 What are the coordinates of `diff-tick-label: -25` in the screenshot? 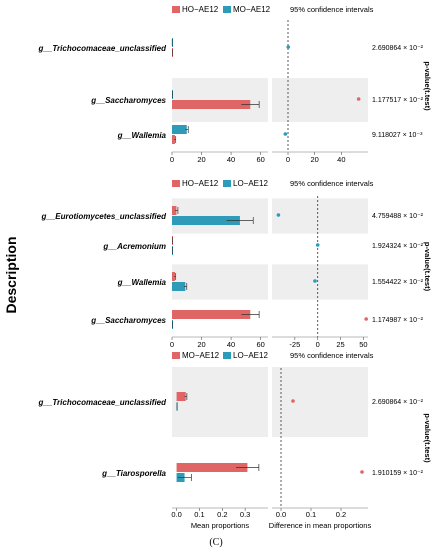 It's located at (294, 344).